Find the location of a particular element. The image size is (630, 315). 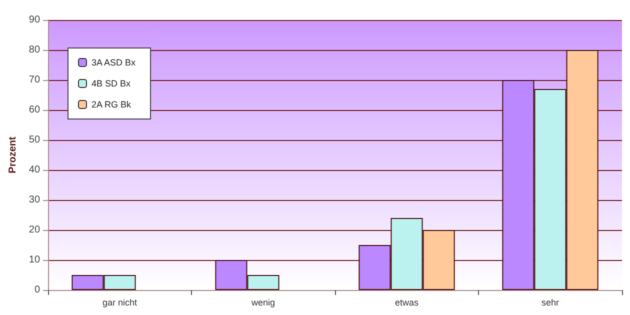

legend-label: 2A RG Bk is located at coordinates (112, 105).